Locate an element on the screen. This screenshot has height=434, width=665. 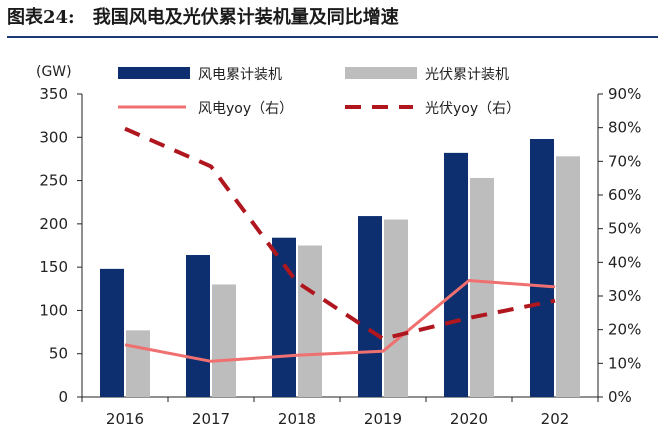
y-right-tick-label: 80% is located at coordinates (624, 128).